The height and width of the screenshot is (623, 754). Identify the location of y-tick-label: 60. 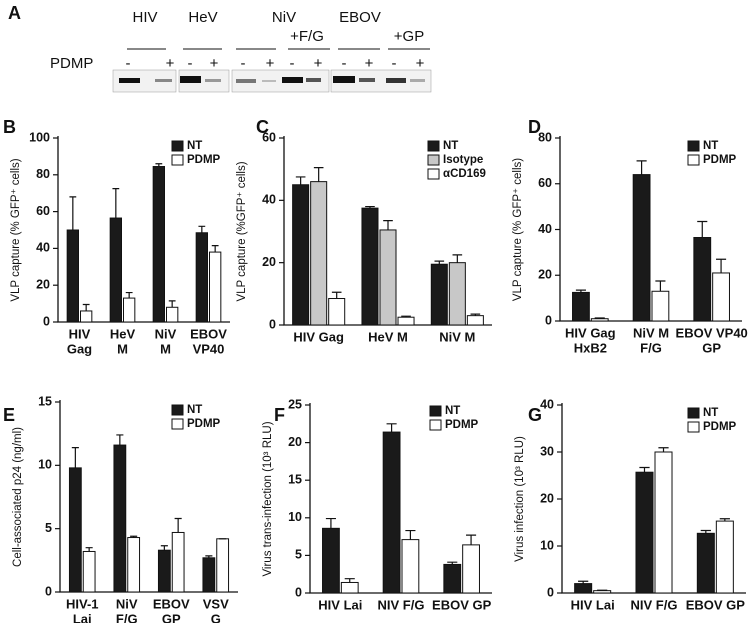
(269, 137).